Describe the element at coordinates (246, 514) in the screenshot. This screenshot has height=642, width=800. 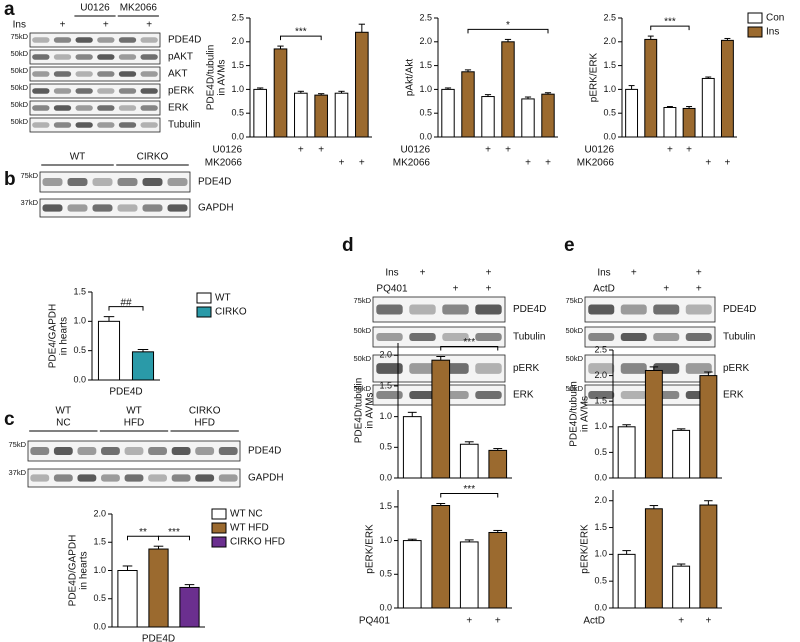
I see `legend-label: WT NC` at that location.